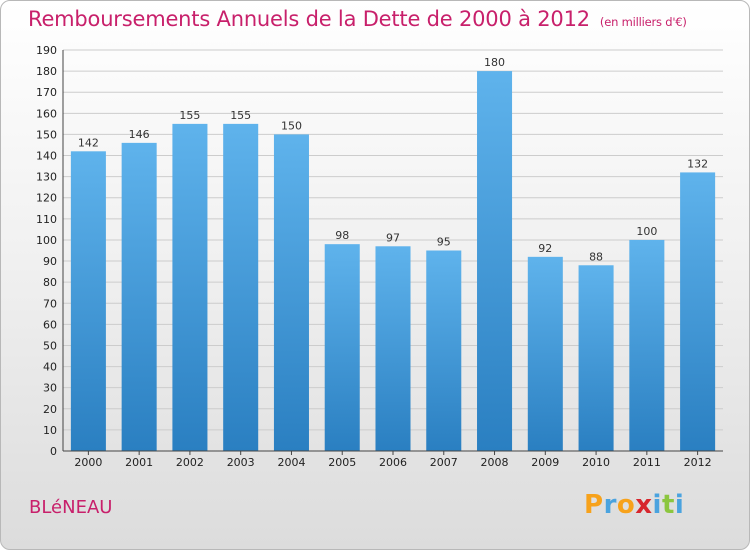 The image size is (750, 550). What do you see at coordinates (46, 219) in the screenshot?
I see `y-tick-label: 110` at bounding box center [46, 219].